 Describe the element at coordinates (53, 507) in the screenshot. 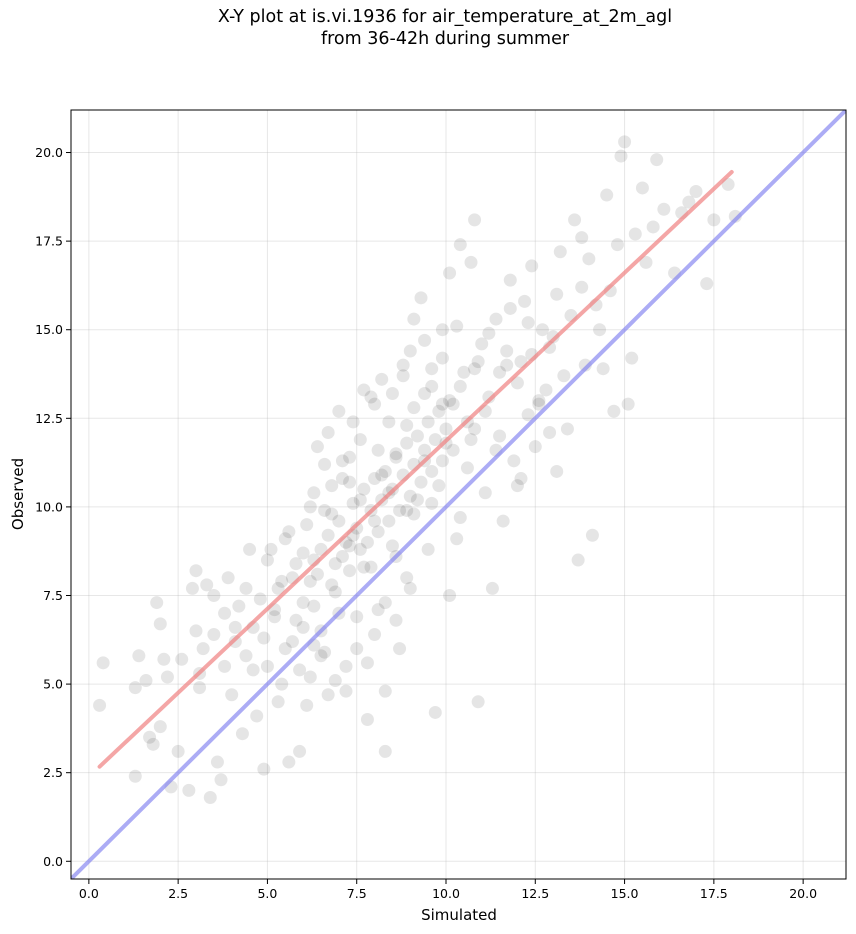

I see `y-axis-ticks: 0.0 2.5 5.0 7.5 10.0 12.5 15.0 17.5 20.0` at that location.